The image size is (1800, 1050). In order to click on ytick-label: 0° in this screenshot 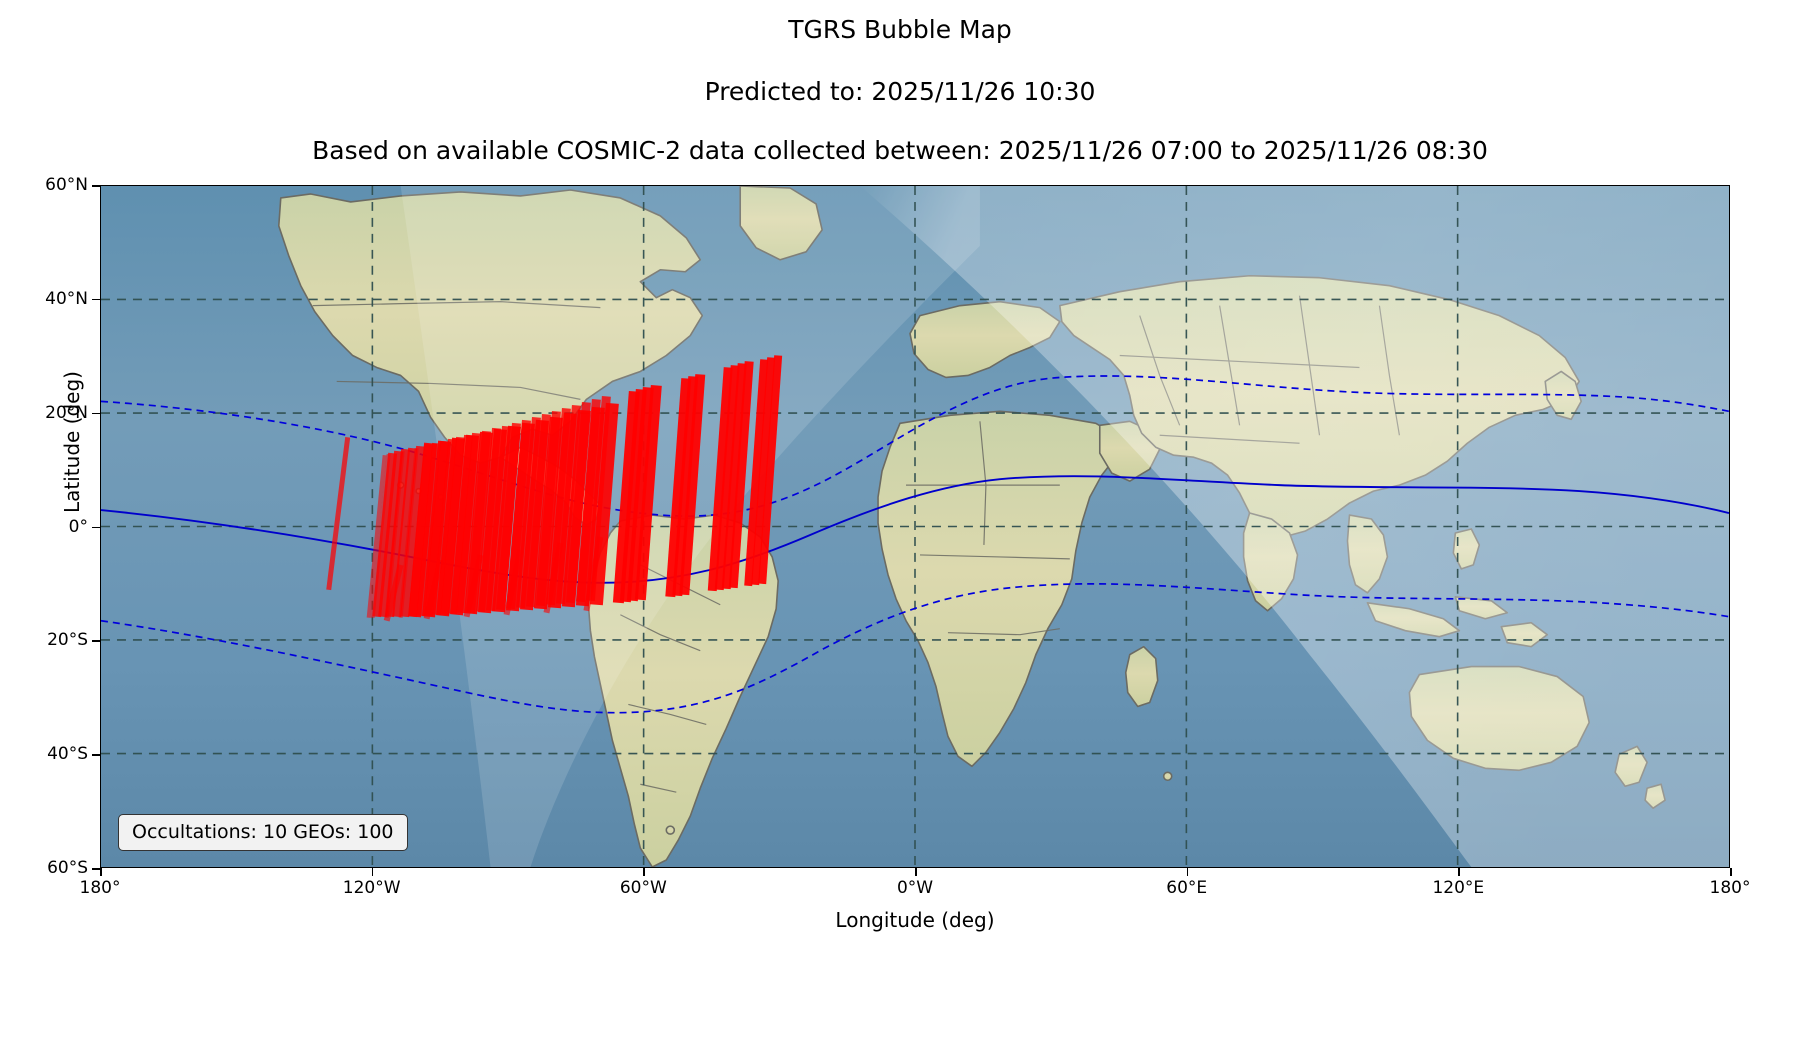, I will do `click(78, 526)`.